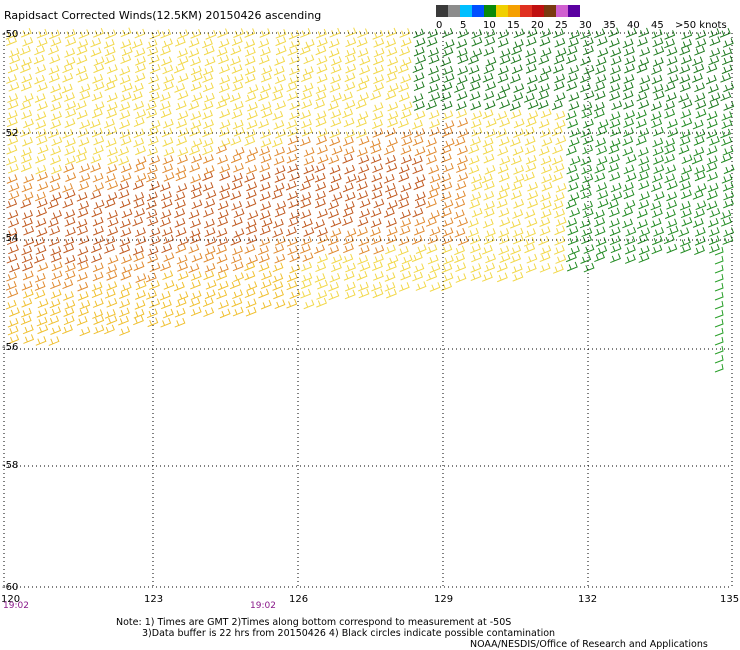  Describe the element at coordinates (730, 599) in the screenshot. I see `lon-label-135: 135` at that location.